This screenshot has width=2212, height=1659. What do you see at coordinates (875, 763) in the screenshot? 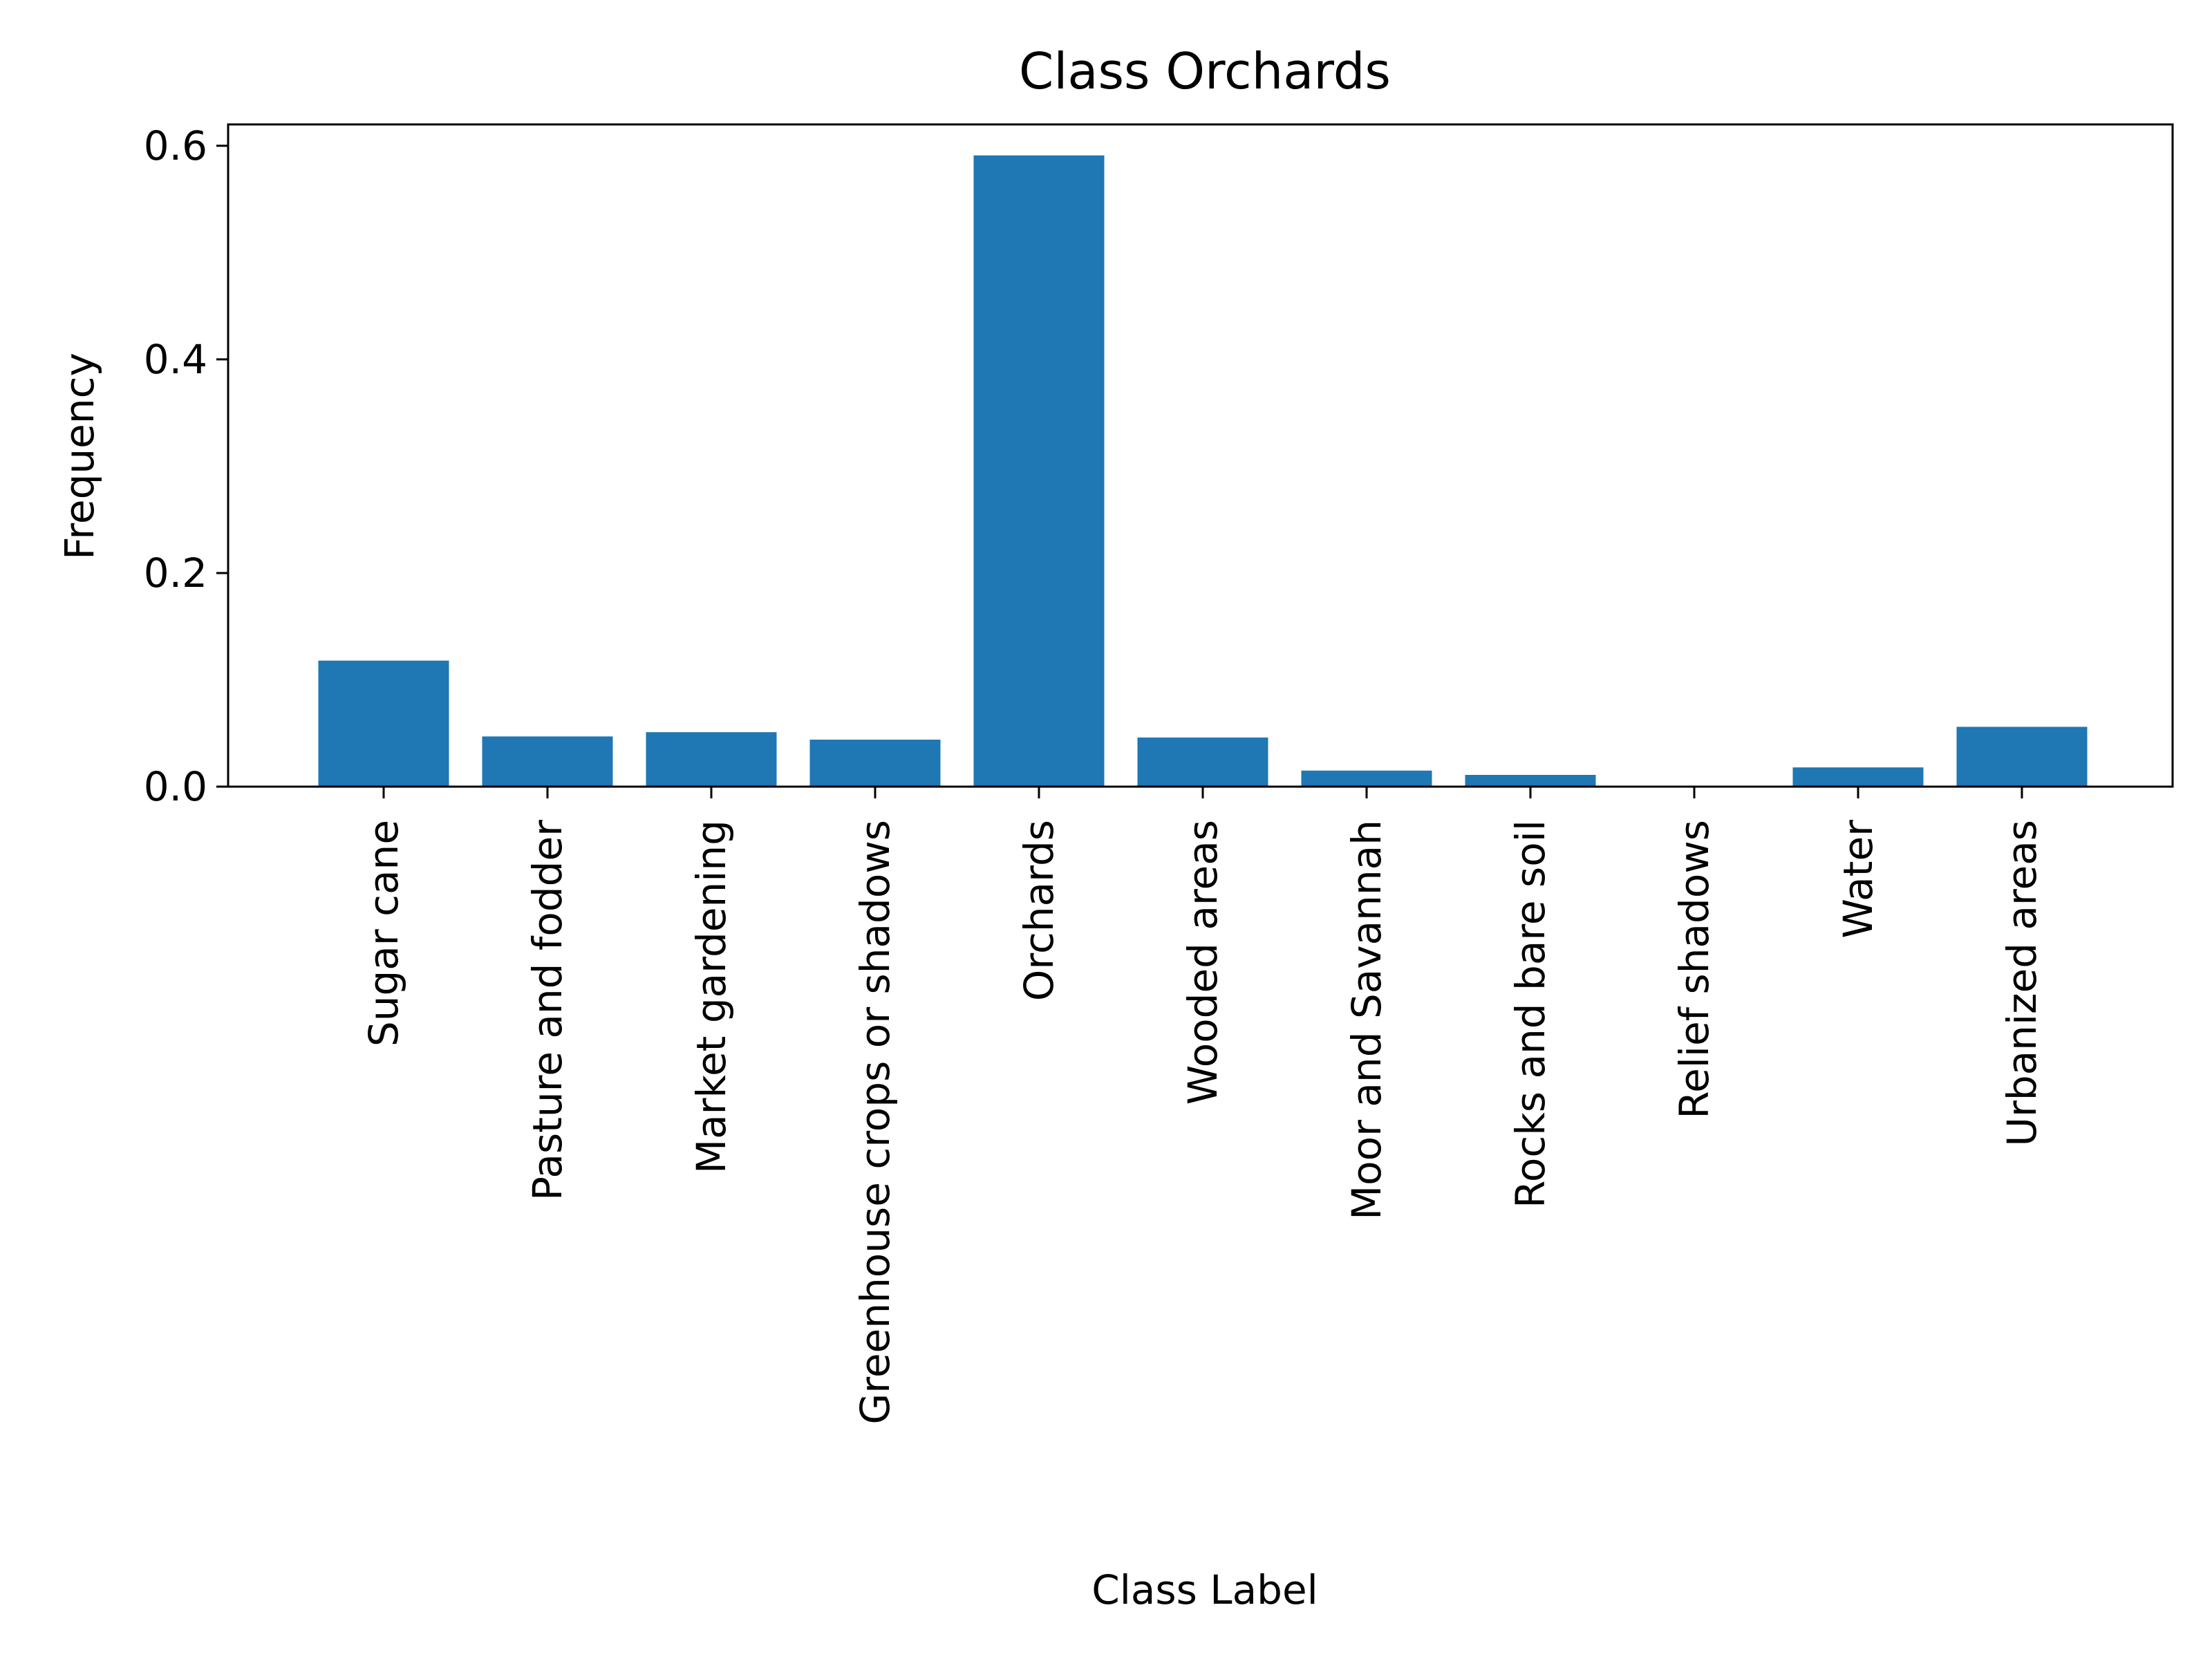
I see `bar-greenhouse-crops-or-shadows` at bounding box center [875, 763].